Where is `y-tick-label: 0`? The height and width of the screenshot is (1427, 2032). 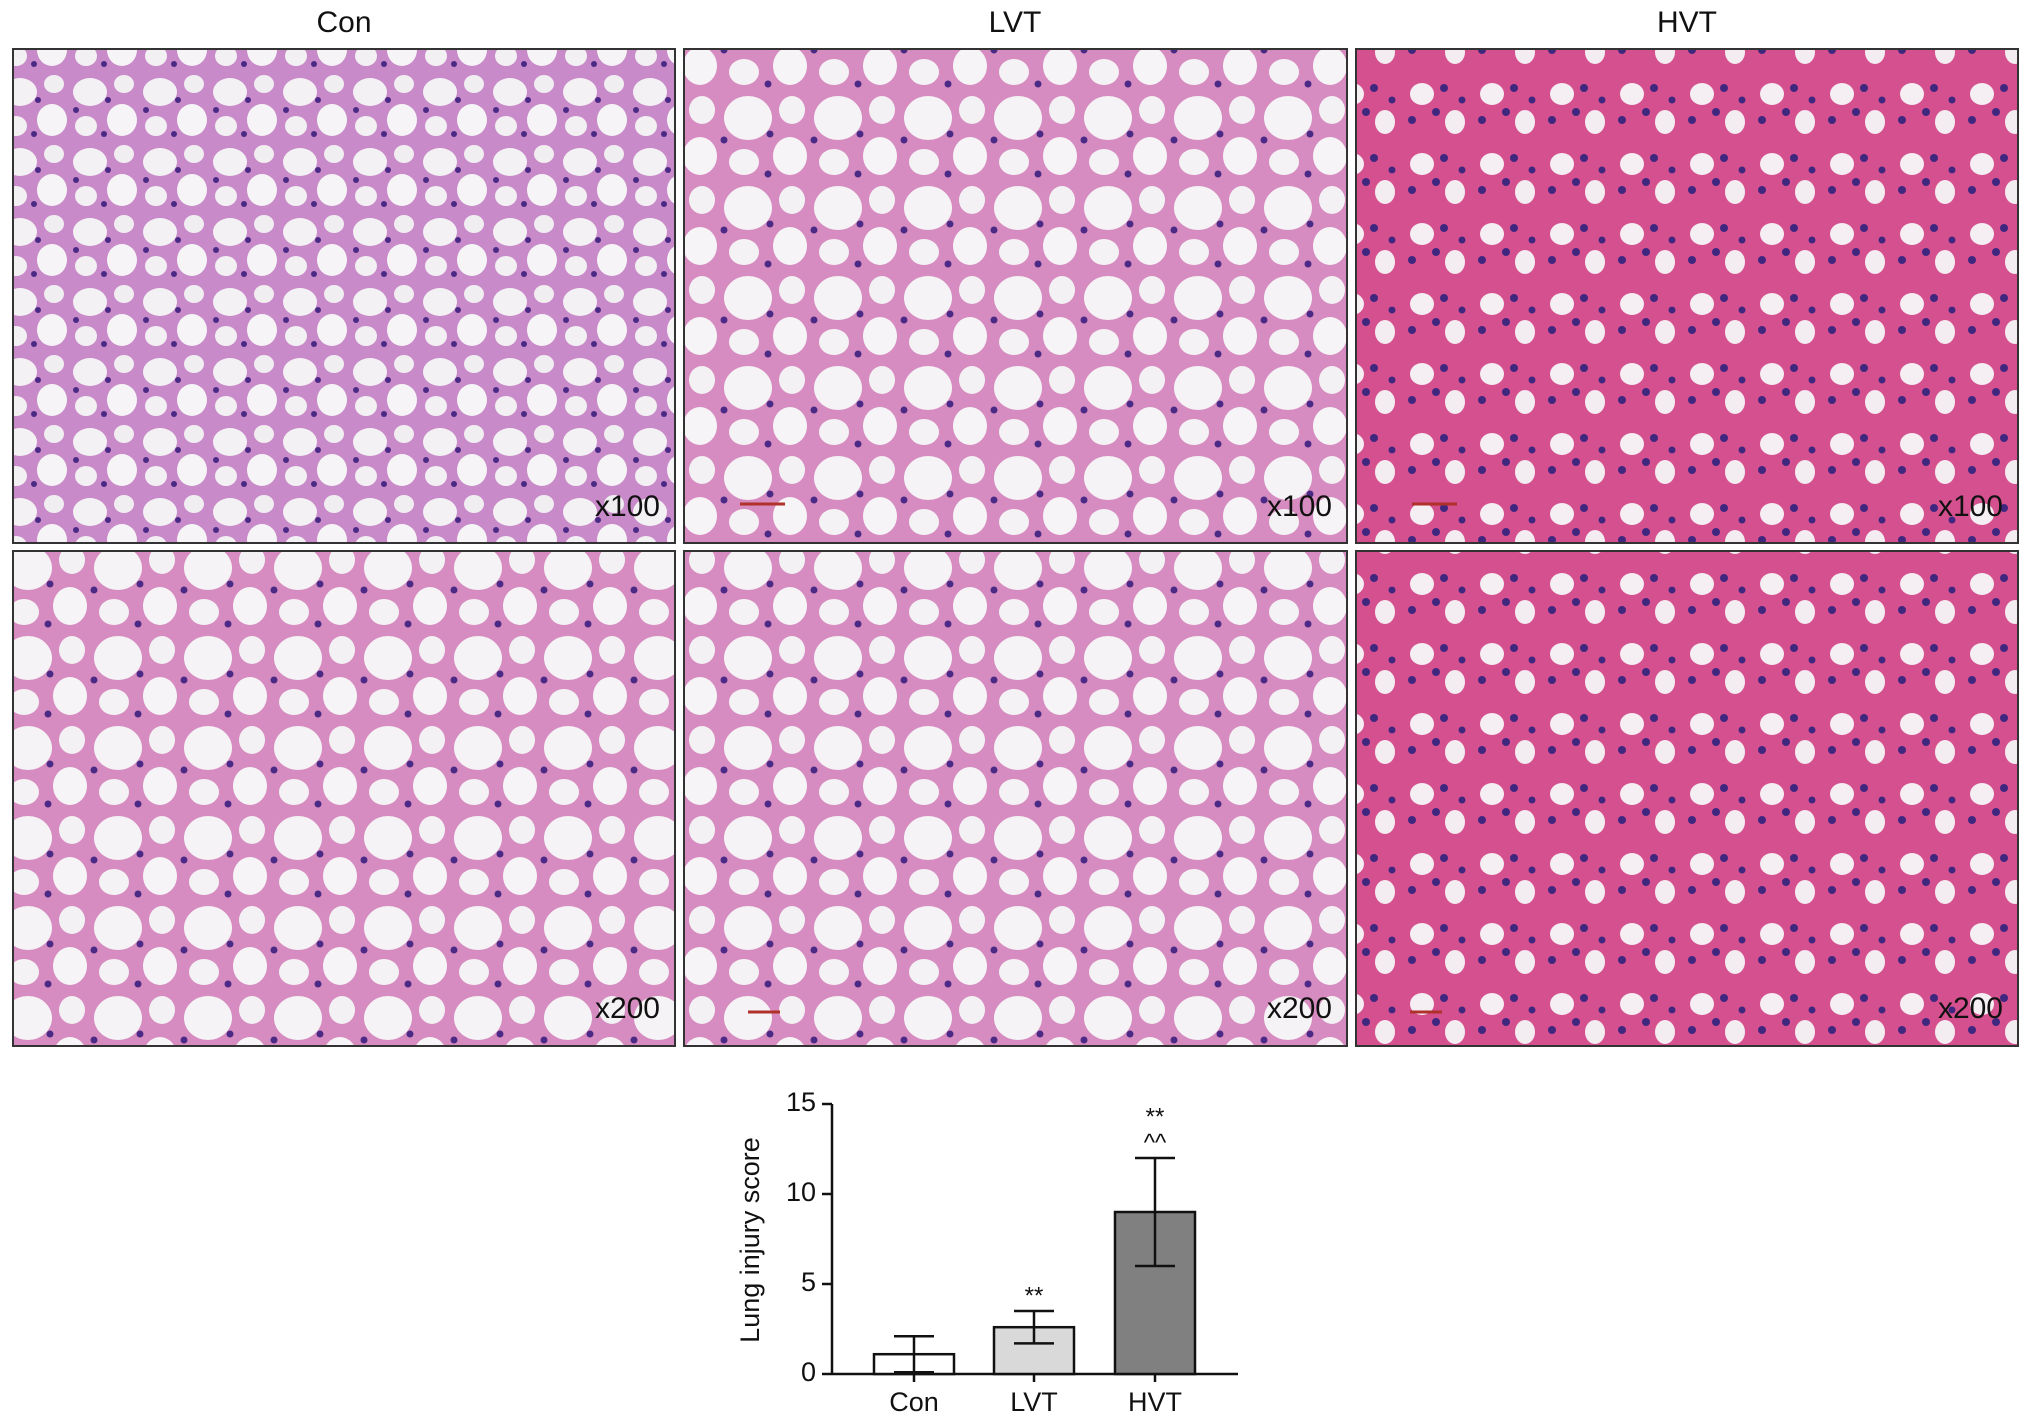
y-tick-label: 0 is located at coordinates (808, 1372).